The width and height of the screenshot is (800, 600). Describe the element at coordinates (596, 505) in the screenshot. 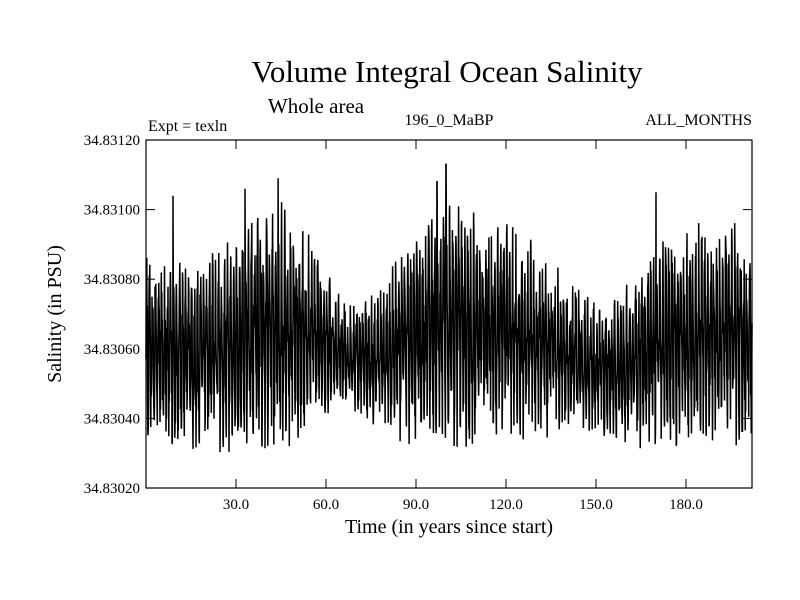

I see `x-tick-label: 150.0` at that location.